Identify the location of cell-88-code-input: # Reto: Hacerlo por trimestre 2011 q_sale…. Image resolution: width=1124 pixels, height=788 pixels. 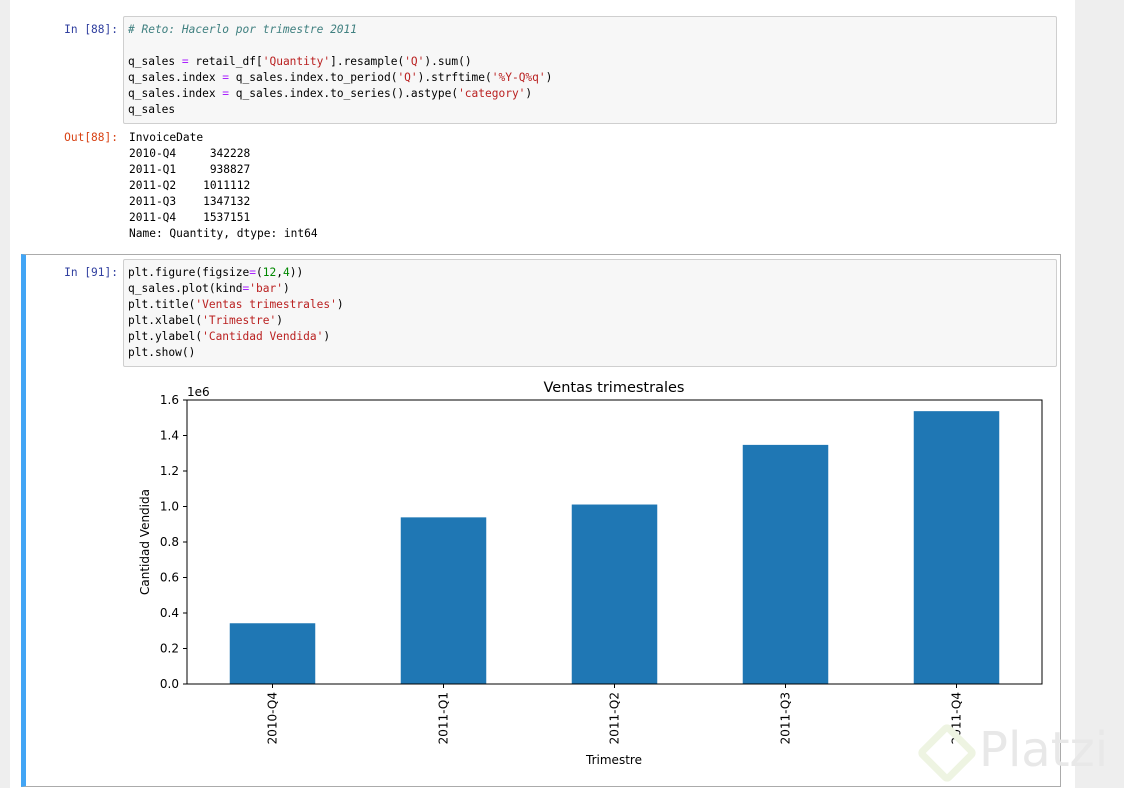
(590, 70).